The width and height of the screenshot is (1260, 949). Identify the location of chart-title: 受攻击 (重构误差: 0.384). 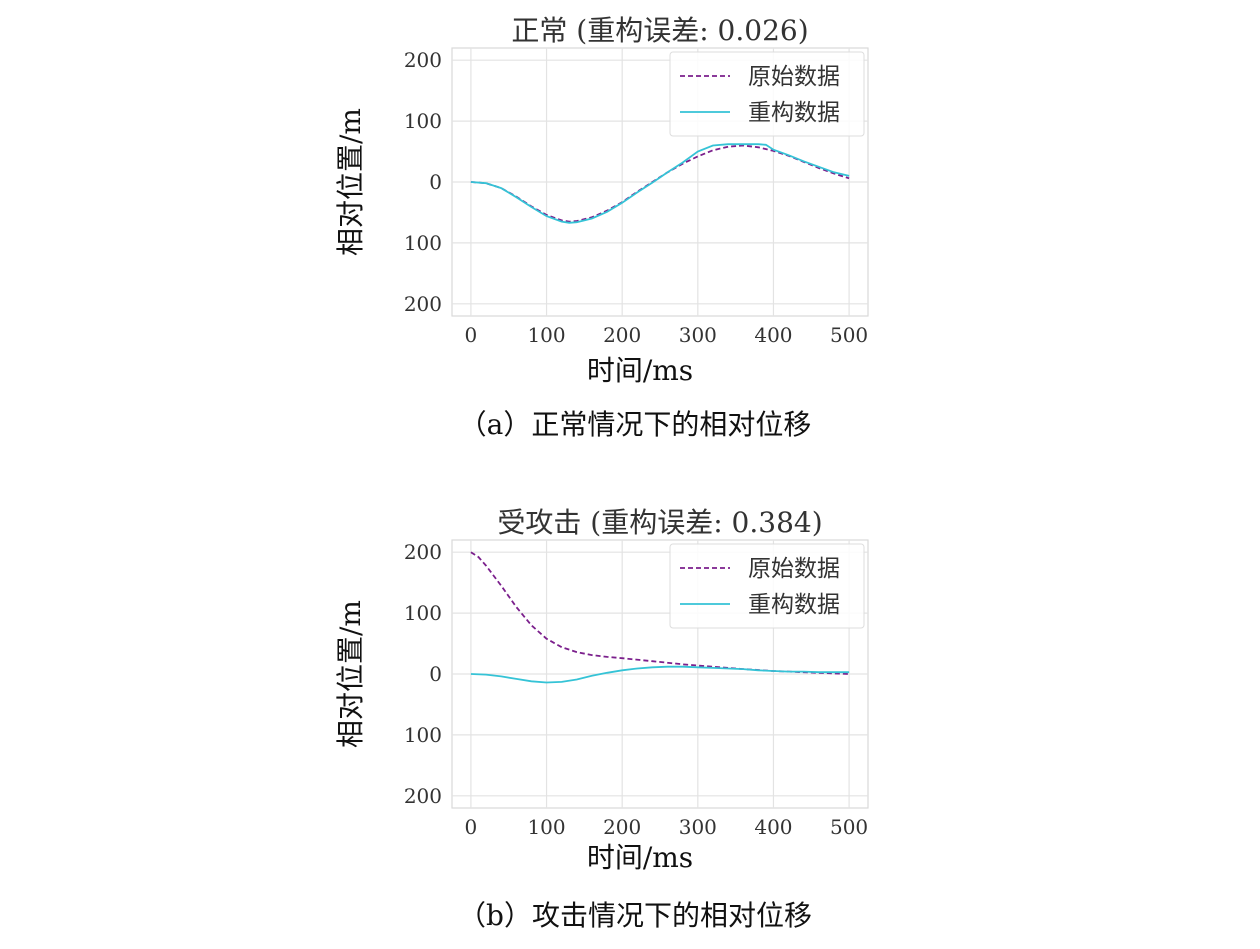
(659, 522).